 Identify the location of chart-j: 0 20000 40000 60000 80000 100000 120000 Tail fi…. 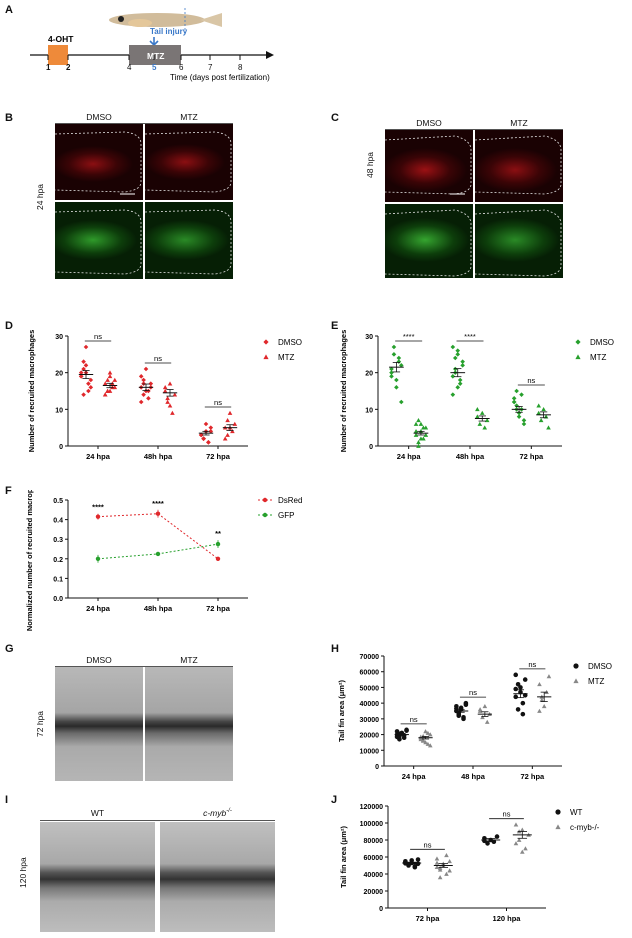
(469, 863).